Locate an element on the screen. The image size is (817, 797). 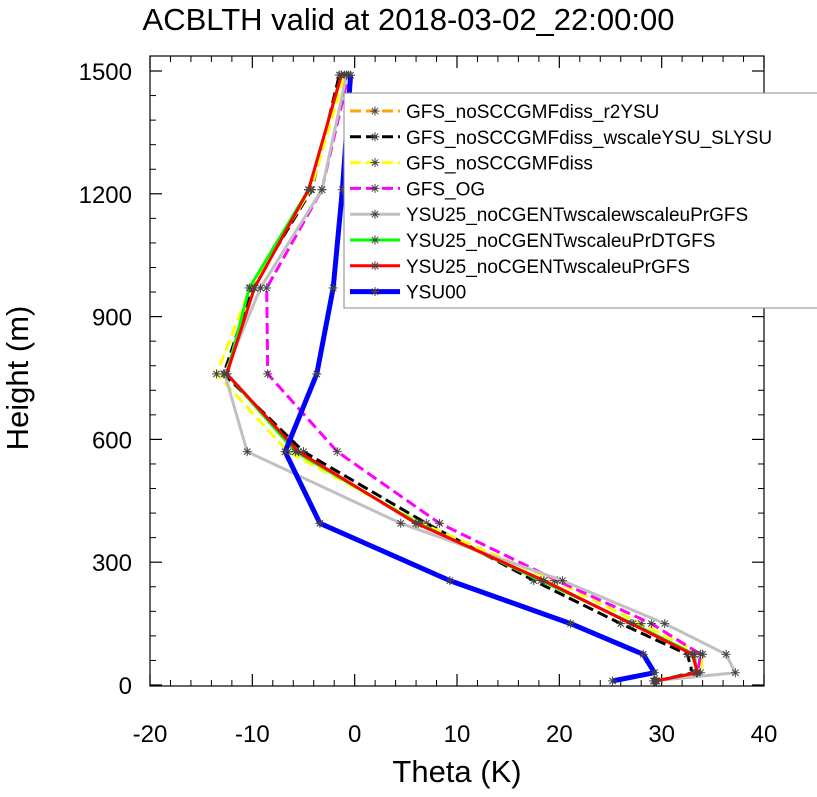
x-tick-label: -20 is located at coordinates (150, 734).